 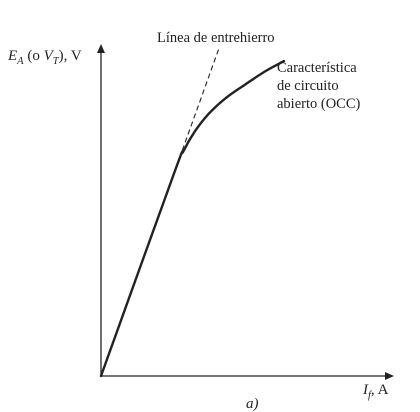 I want to click on occ-label-line-2: de circuito, so click(x=308, y=86).